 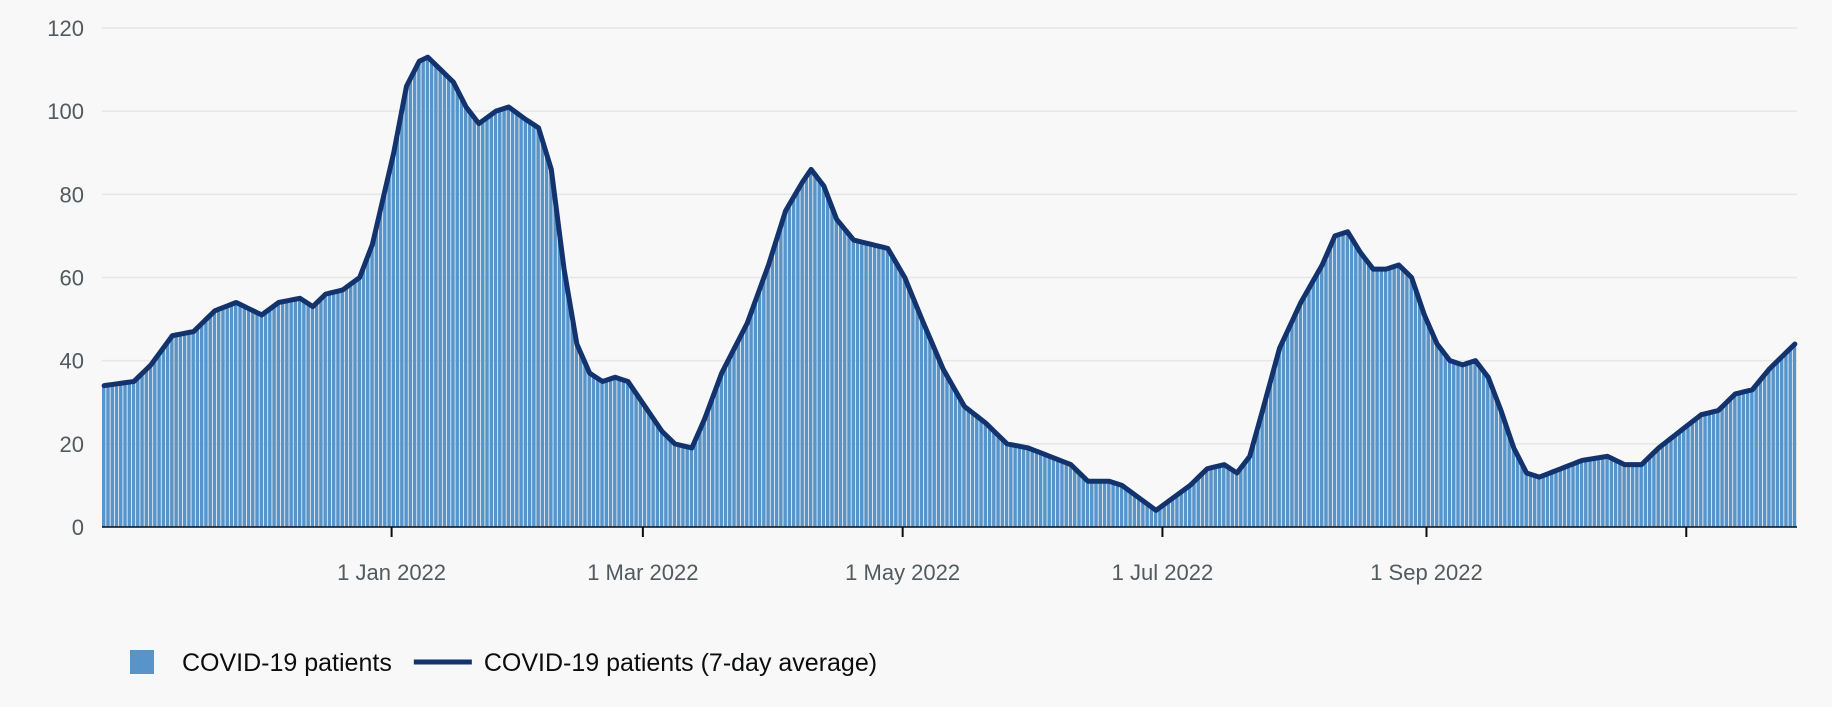 I want to click on y-tick-label: 0, so click(x=78, y=527).